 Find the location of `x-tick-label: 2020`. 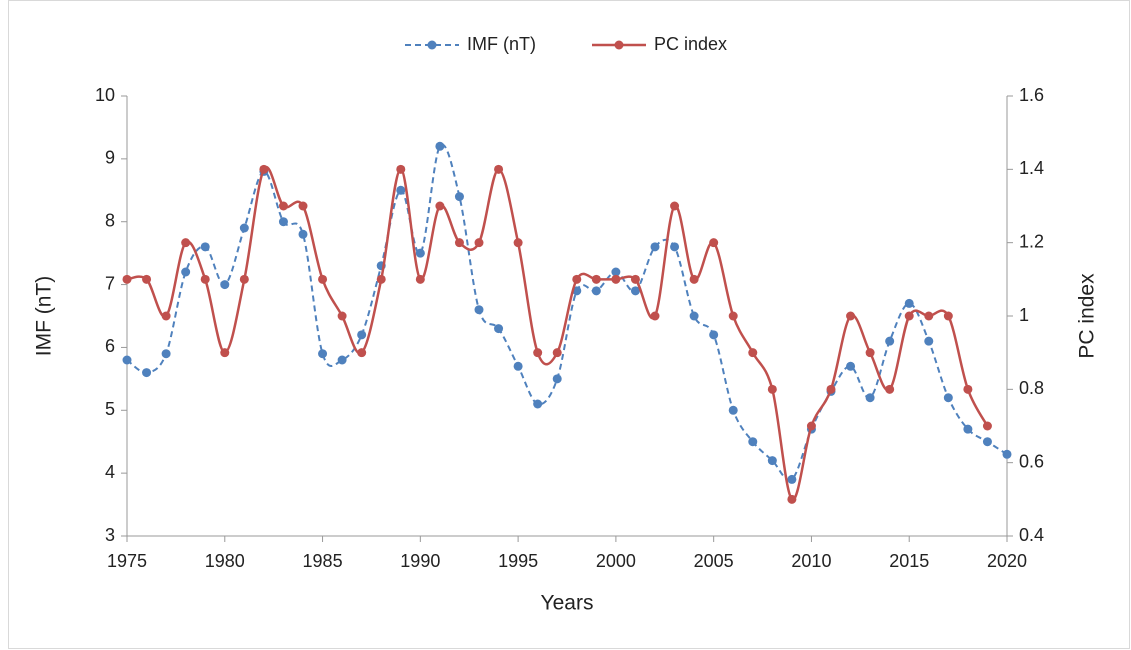

x-tick-label: 2020 is located at coordinates (1007, 561).